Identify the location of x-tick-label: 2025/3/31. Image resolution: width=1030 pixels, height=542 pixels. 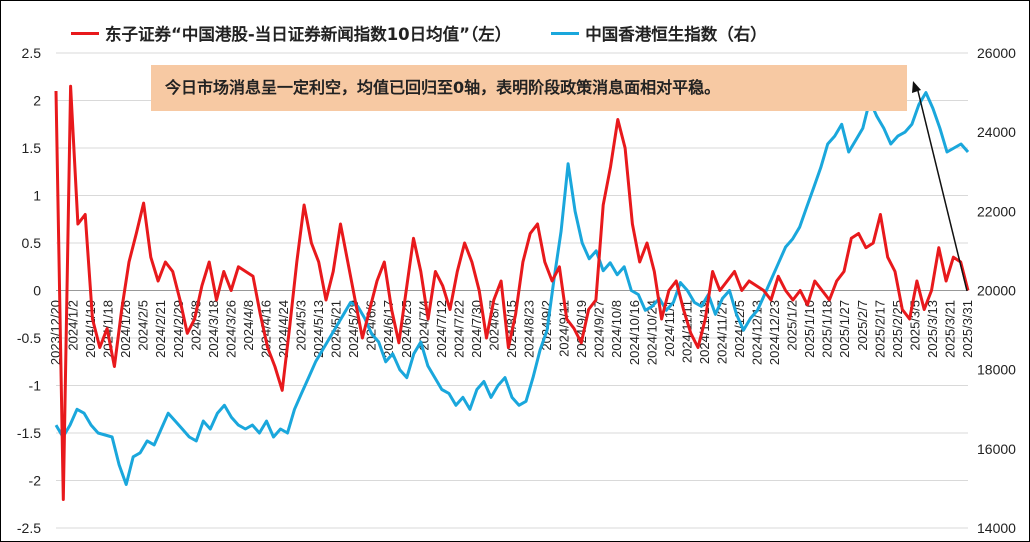
(967, 329).